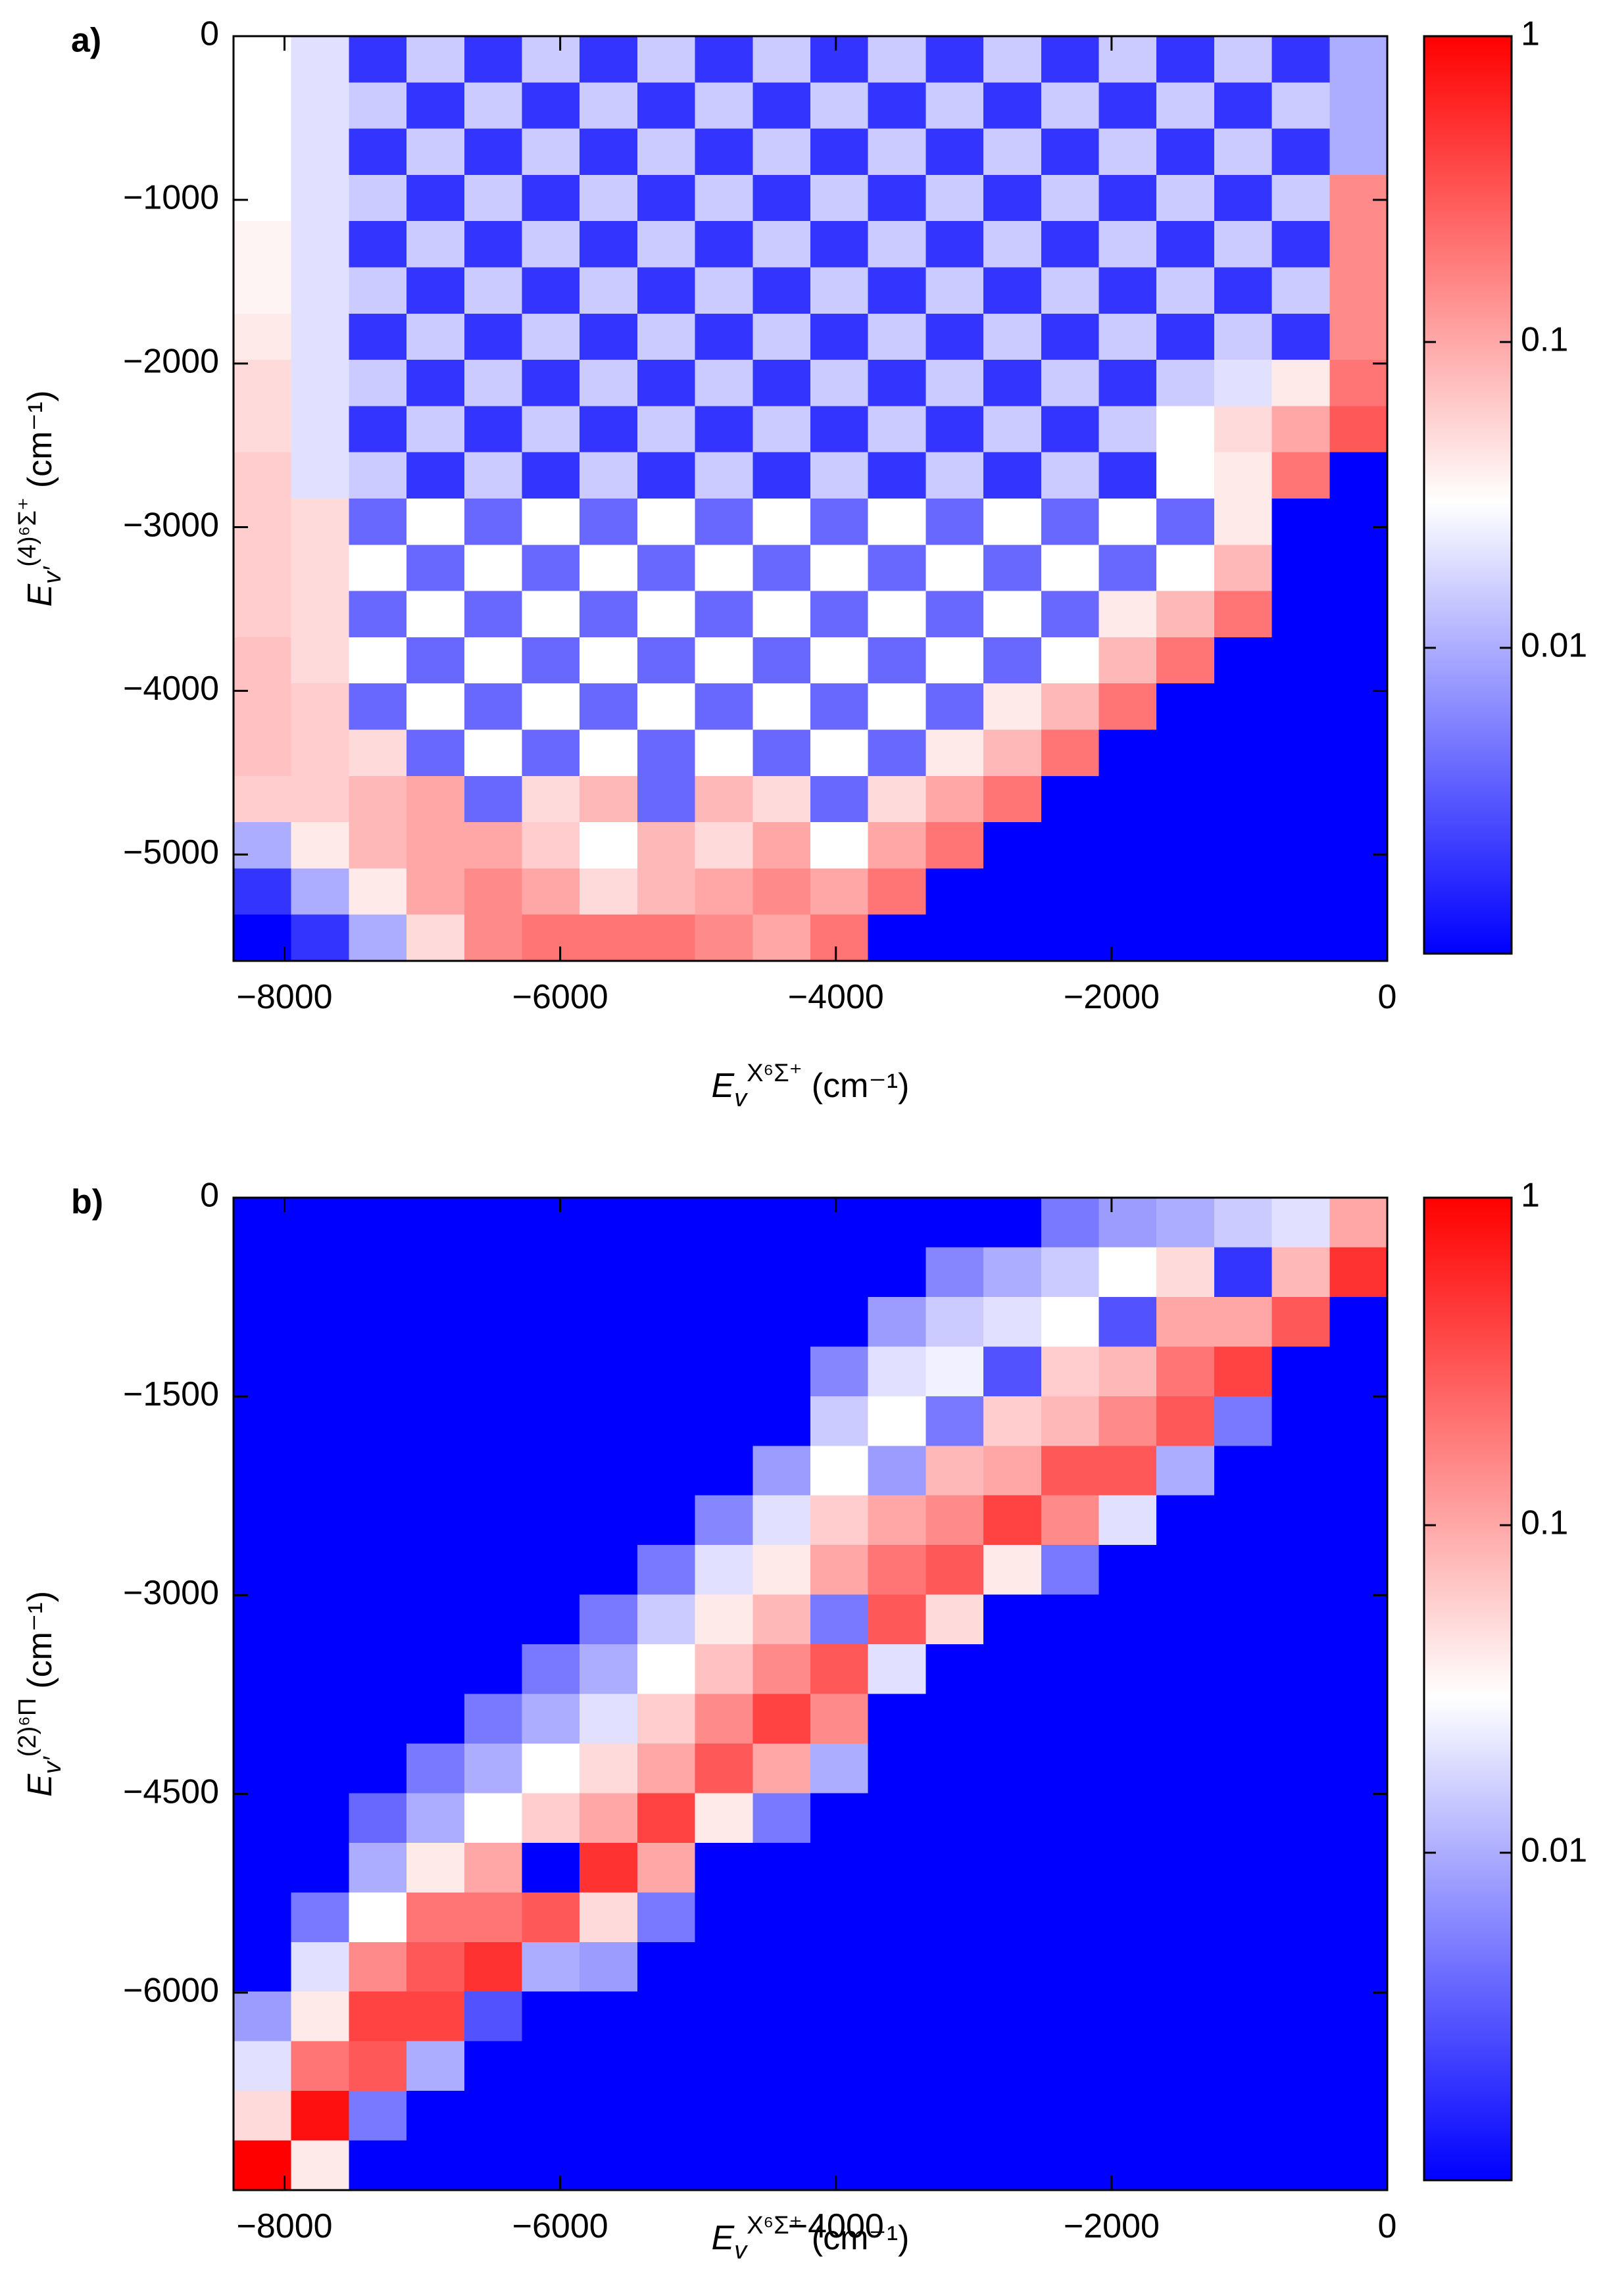 This screenshot has width=1603, height=2296. I want to click on panel-label: b), so click(87, 1202).